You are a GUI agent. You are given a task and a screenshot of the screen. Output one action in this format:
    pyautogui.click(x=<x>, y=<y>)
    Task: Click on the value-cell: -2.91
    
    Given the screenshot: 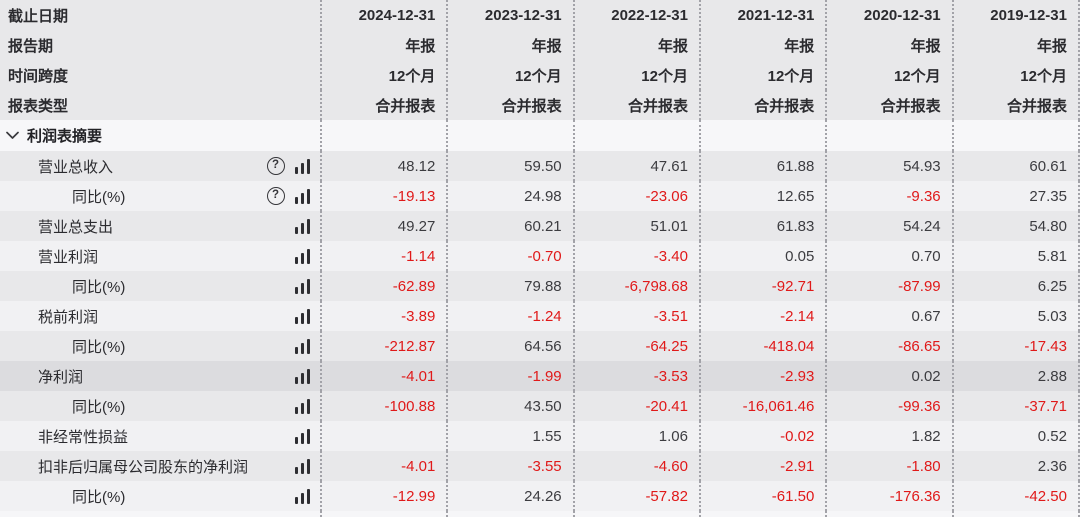 What is the action you would take?
    pyautogui.click(x=761, y=466)
    